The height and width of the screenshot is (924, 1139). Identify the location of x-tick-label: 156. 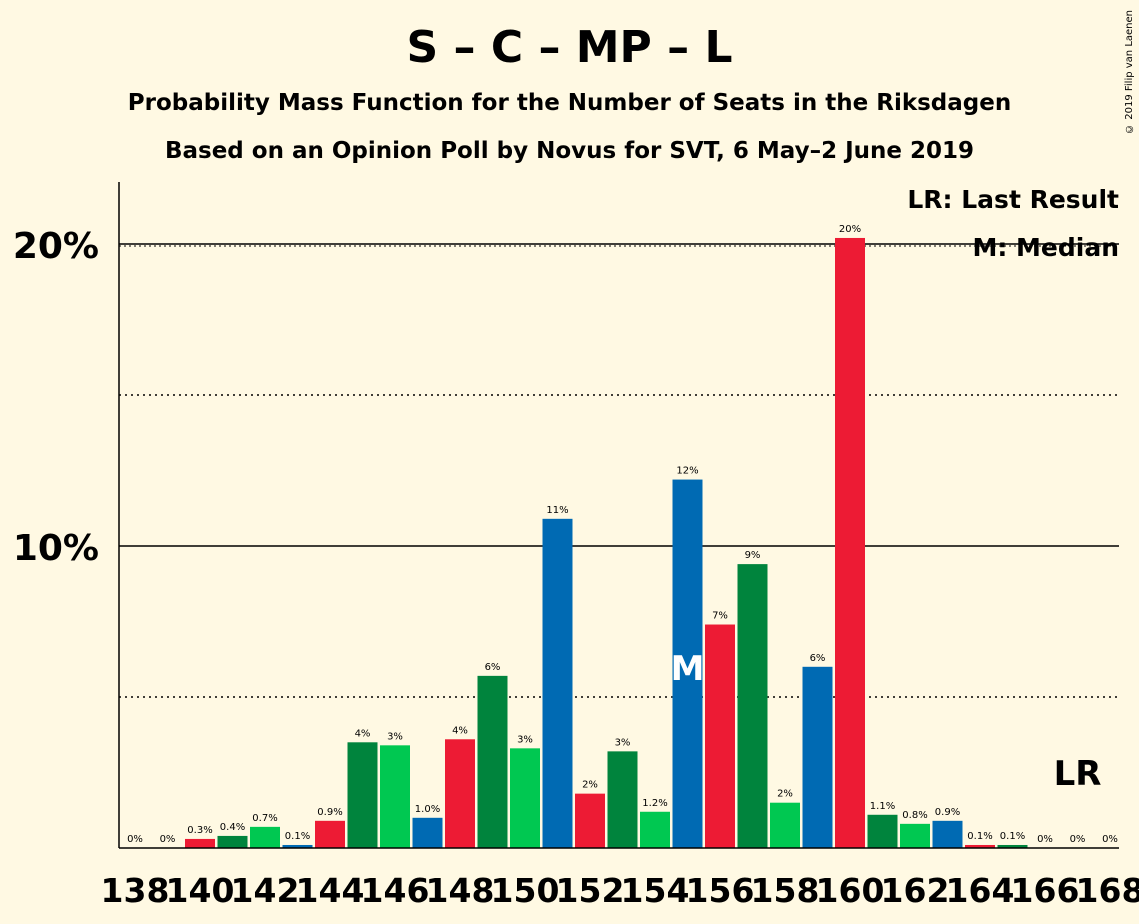
(720, 890).